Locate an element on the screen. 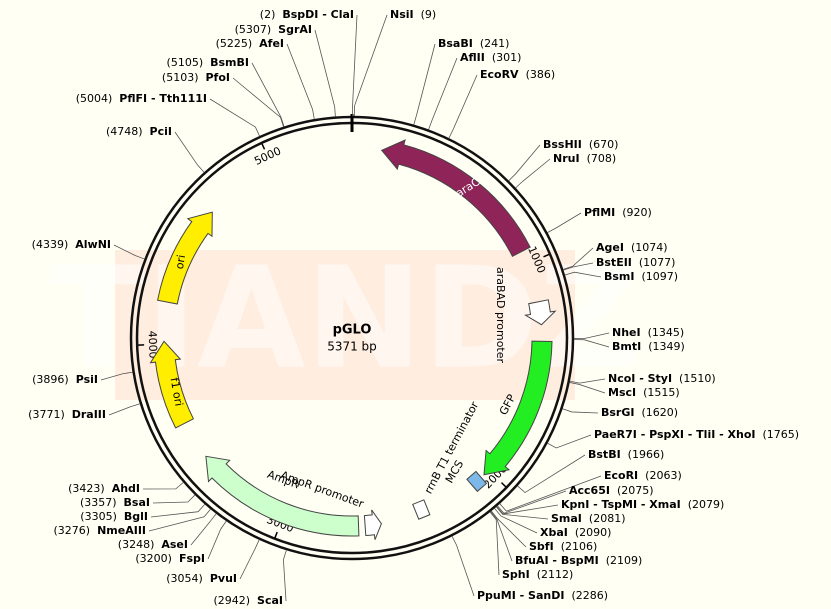  site-name: SbfI is located at coordinates (541, 546).